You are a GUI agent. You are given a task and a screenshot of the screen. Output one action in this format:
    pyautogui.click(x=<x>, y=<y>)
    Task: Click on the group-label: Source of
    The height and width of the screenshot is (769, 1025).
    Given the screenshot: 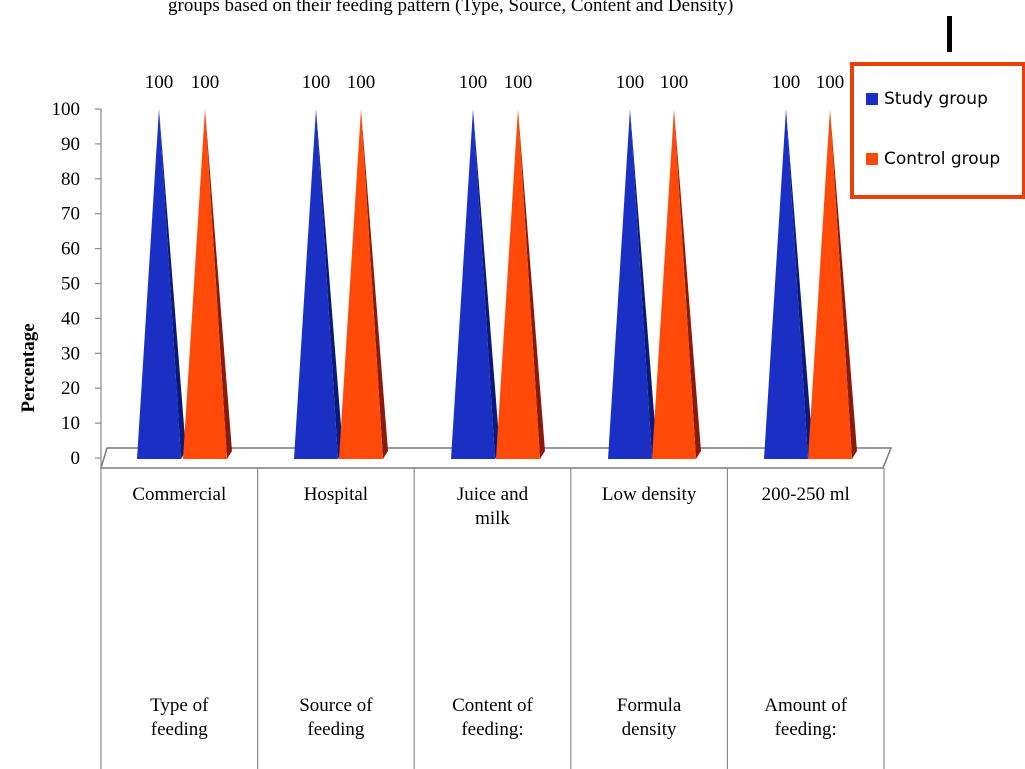 What is the action you would take?
    pyautogui.click(x=336, y=705)
    